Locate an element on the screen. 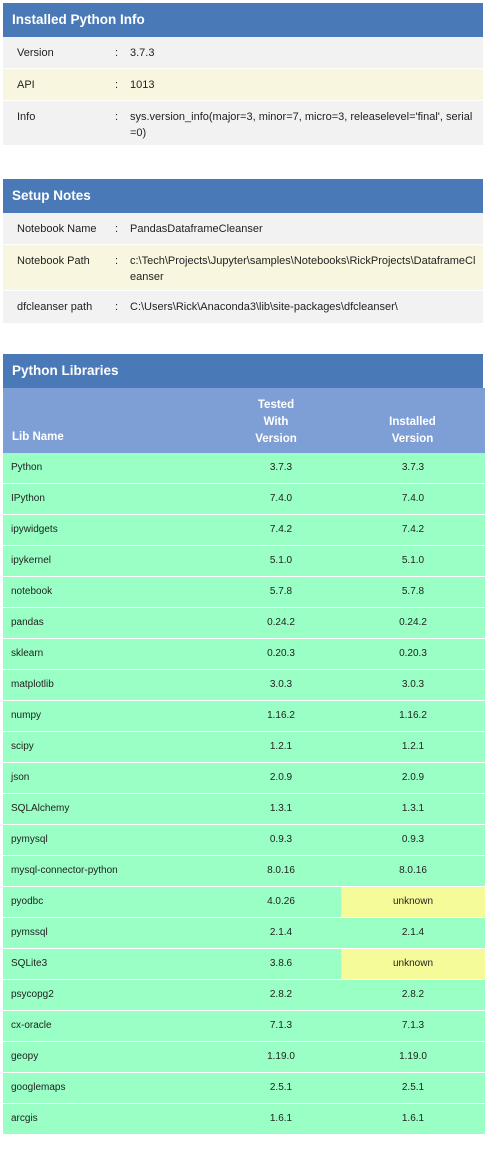 This screenshot has height=1151, width=488. lib-name-cell: ipywidgets is located at coordinates (112, 530).